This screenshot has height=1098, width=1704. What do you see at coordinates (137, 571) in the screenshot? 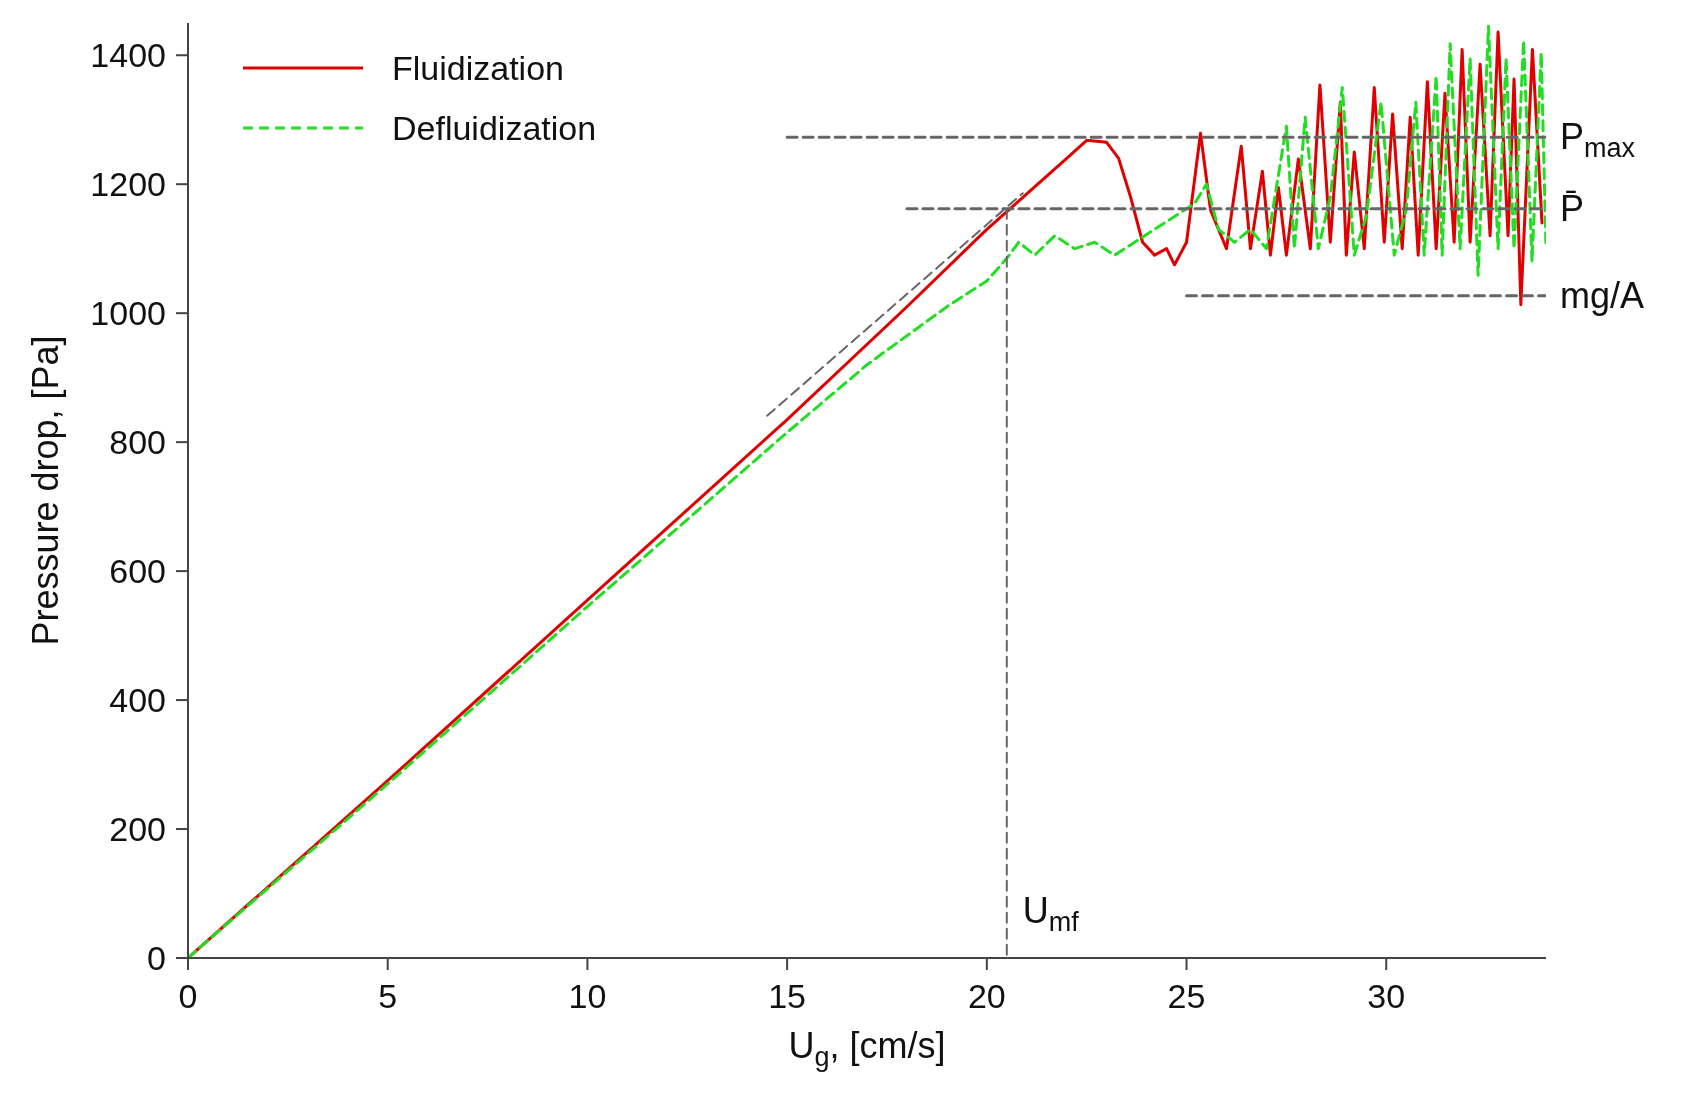
I see `y-tick-label: 600` at bounding box center [137, 571].